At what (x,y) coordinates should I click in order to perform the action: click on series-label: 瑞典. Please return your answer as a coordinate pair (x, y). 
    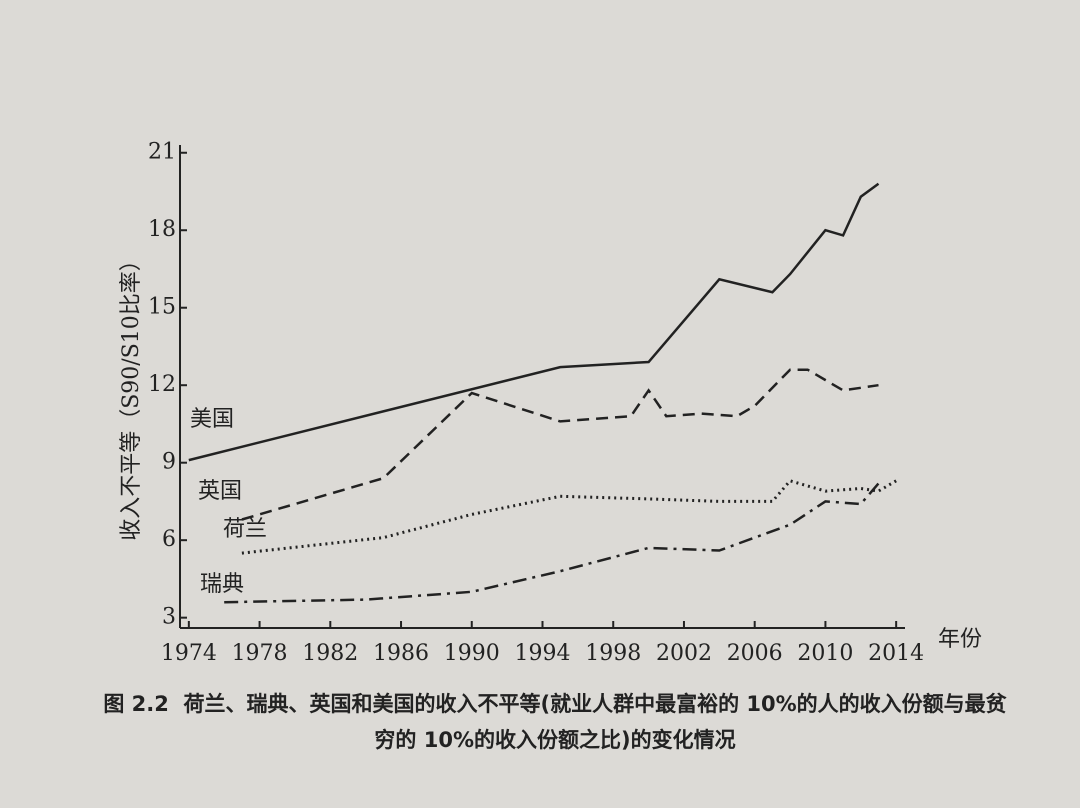
    Looking at the image, I should click on (222, 584).